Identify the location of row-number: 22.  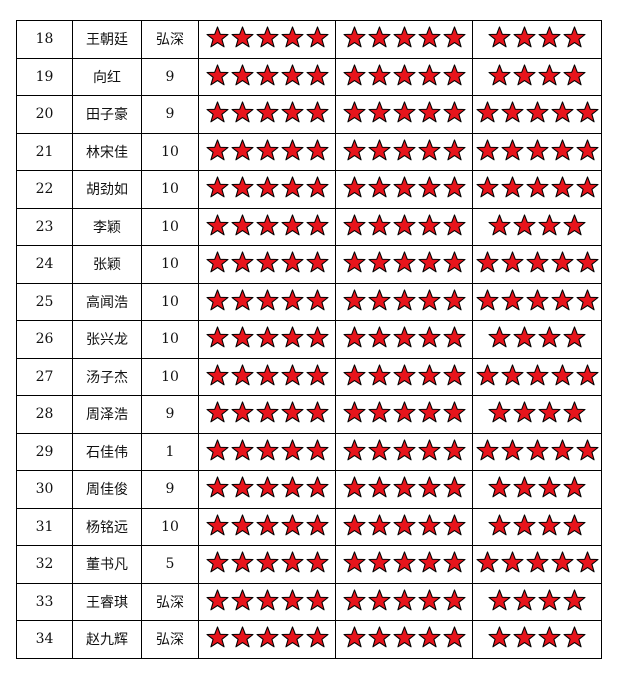
(44, 189).